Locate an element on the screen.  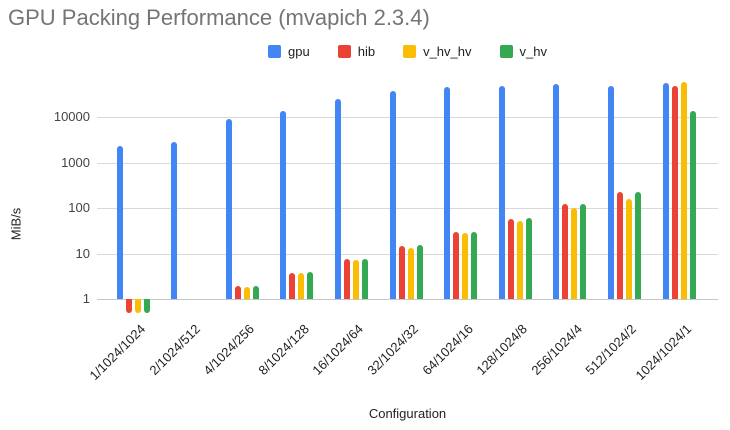
legend-label: hib is located at coordinates (366, 51).